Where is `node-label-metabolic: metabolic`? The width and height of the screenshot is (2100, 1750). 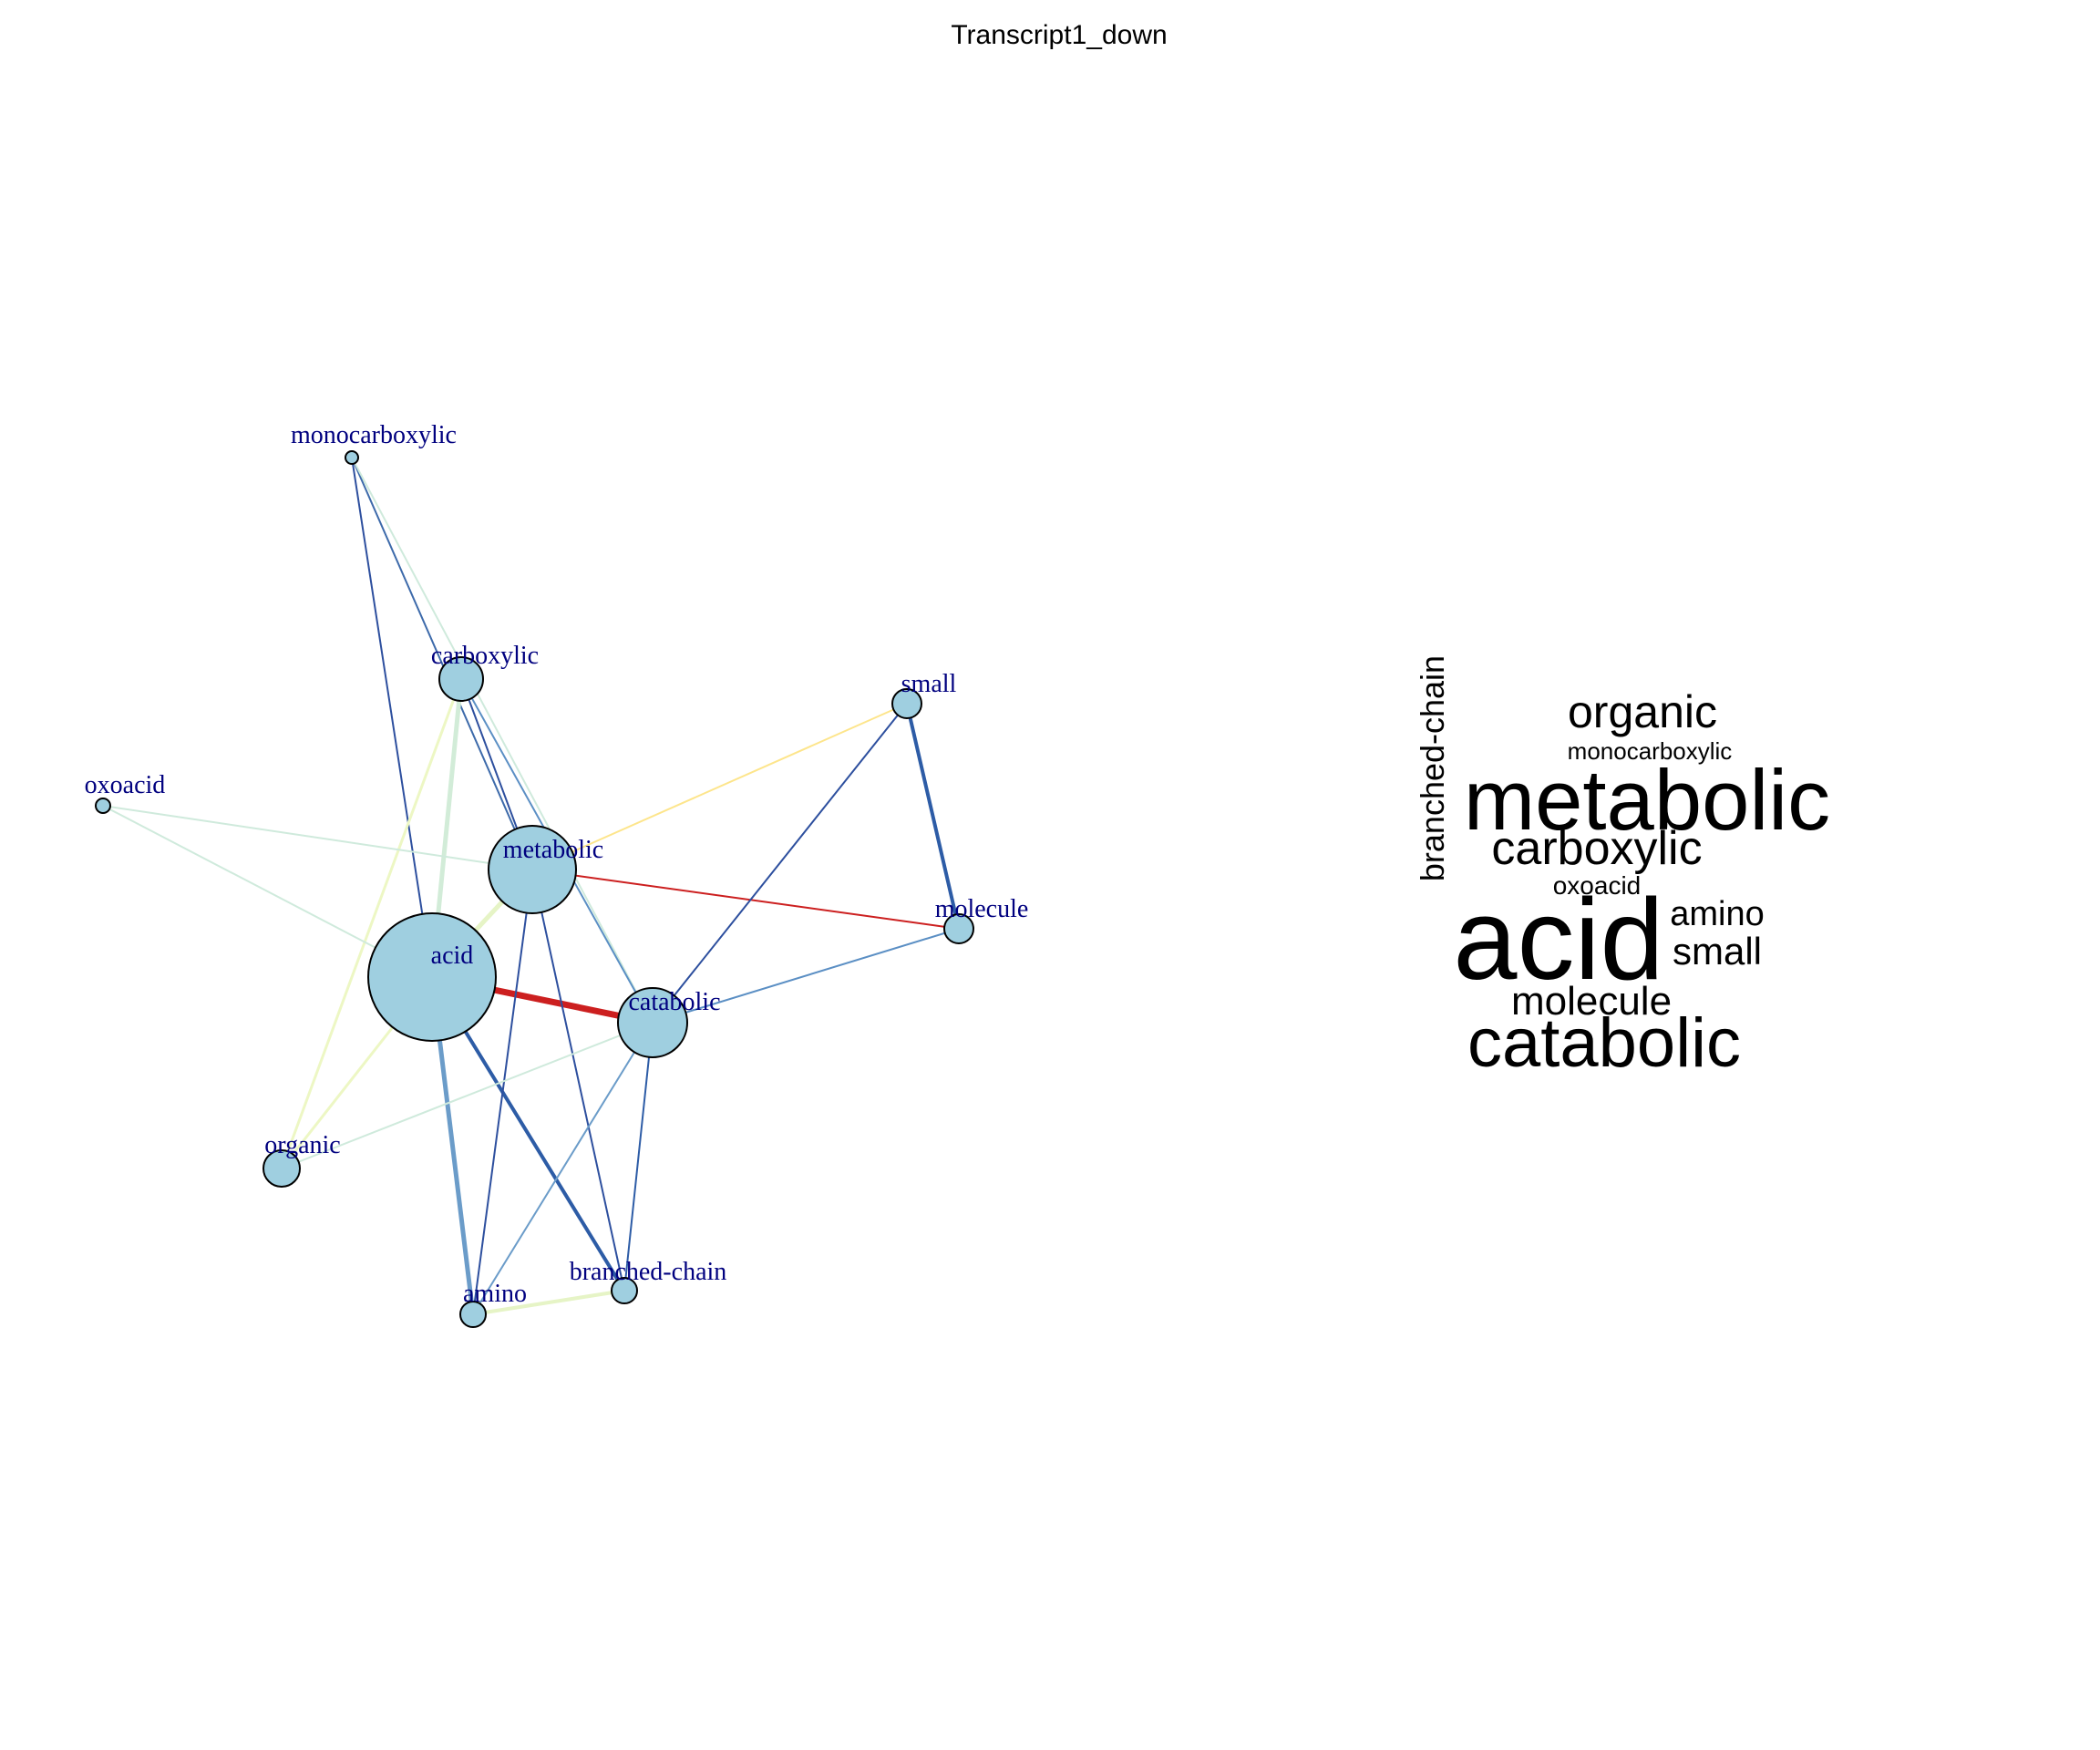 node-label-metabolic: metabolic is located at coordinates (553, 850).